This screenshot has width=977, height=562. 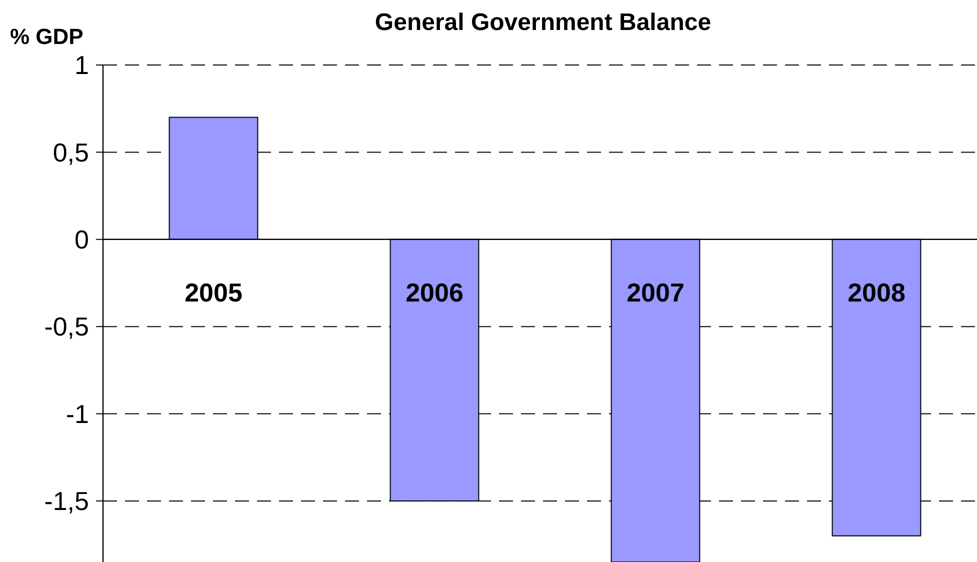 I want to click on y-tick-label: -1,5, so click(x=66, y=501).